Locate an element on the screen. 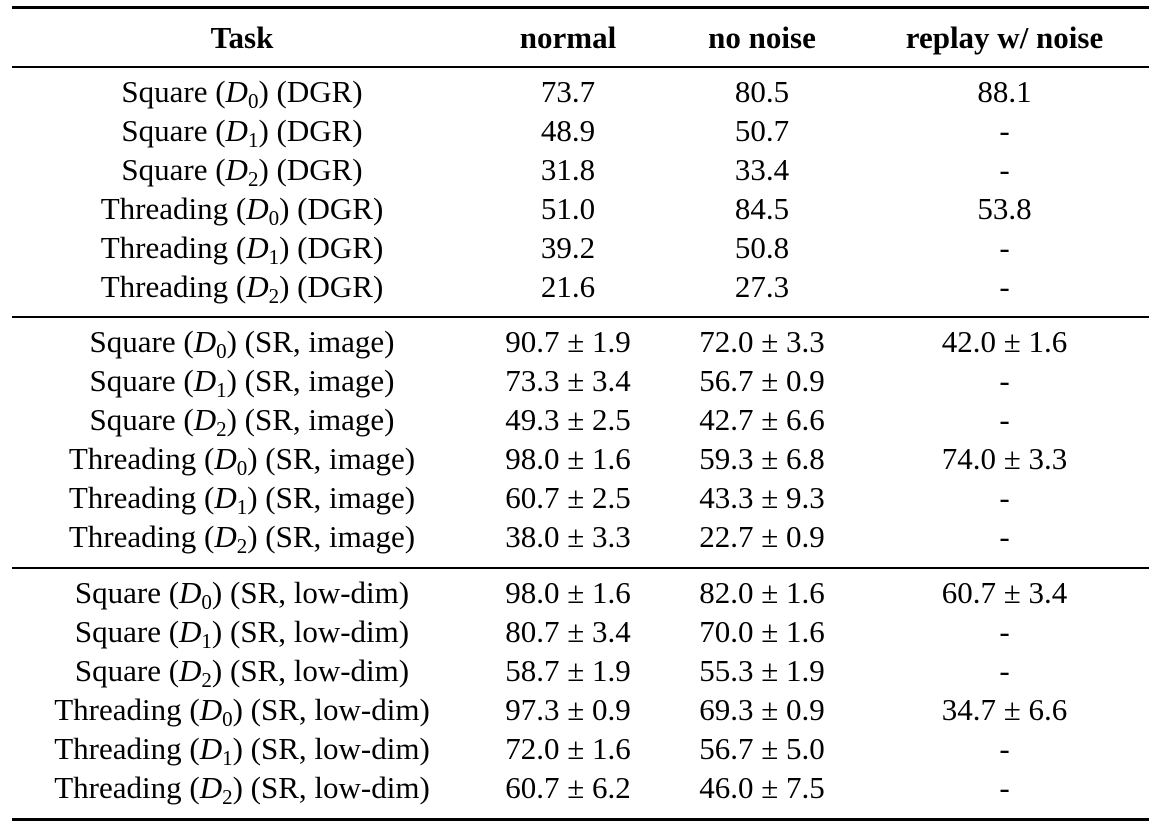 The height and width of the screenshot is (831, 1161). header-no-noise: no noise is located at coordinates (762, 37).